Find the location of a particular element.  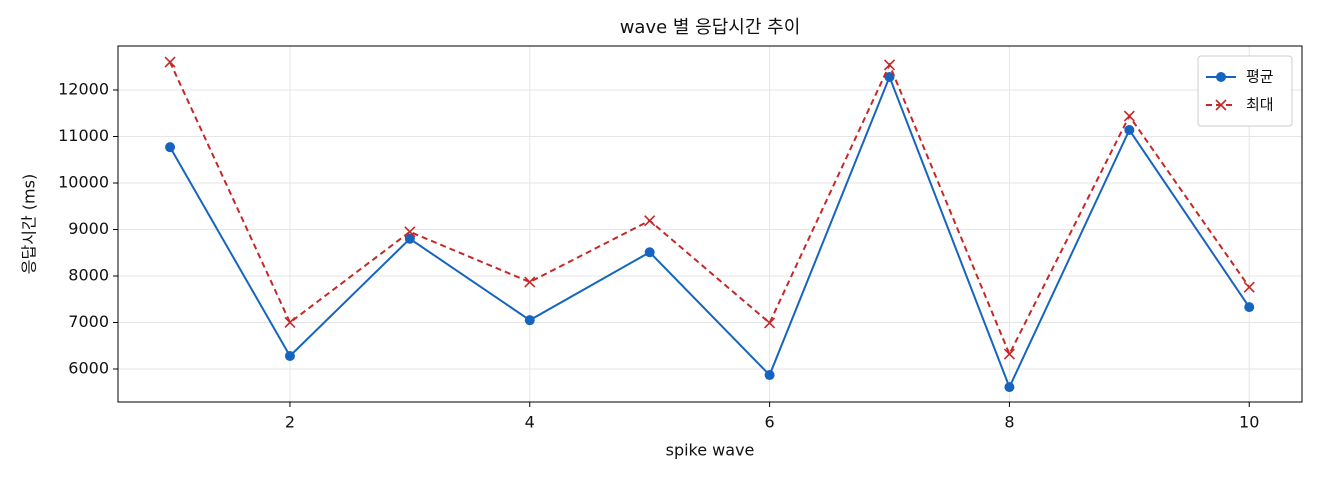

x-tick-label: 6 is located at coordinates (770, 422).